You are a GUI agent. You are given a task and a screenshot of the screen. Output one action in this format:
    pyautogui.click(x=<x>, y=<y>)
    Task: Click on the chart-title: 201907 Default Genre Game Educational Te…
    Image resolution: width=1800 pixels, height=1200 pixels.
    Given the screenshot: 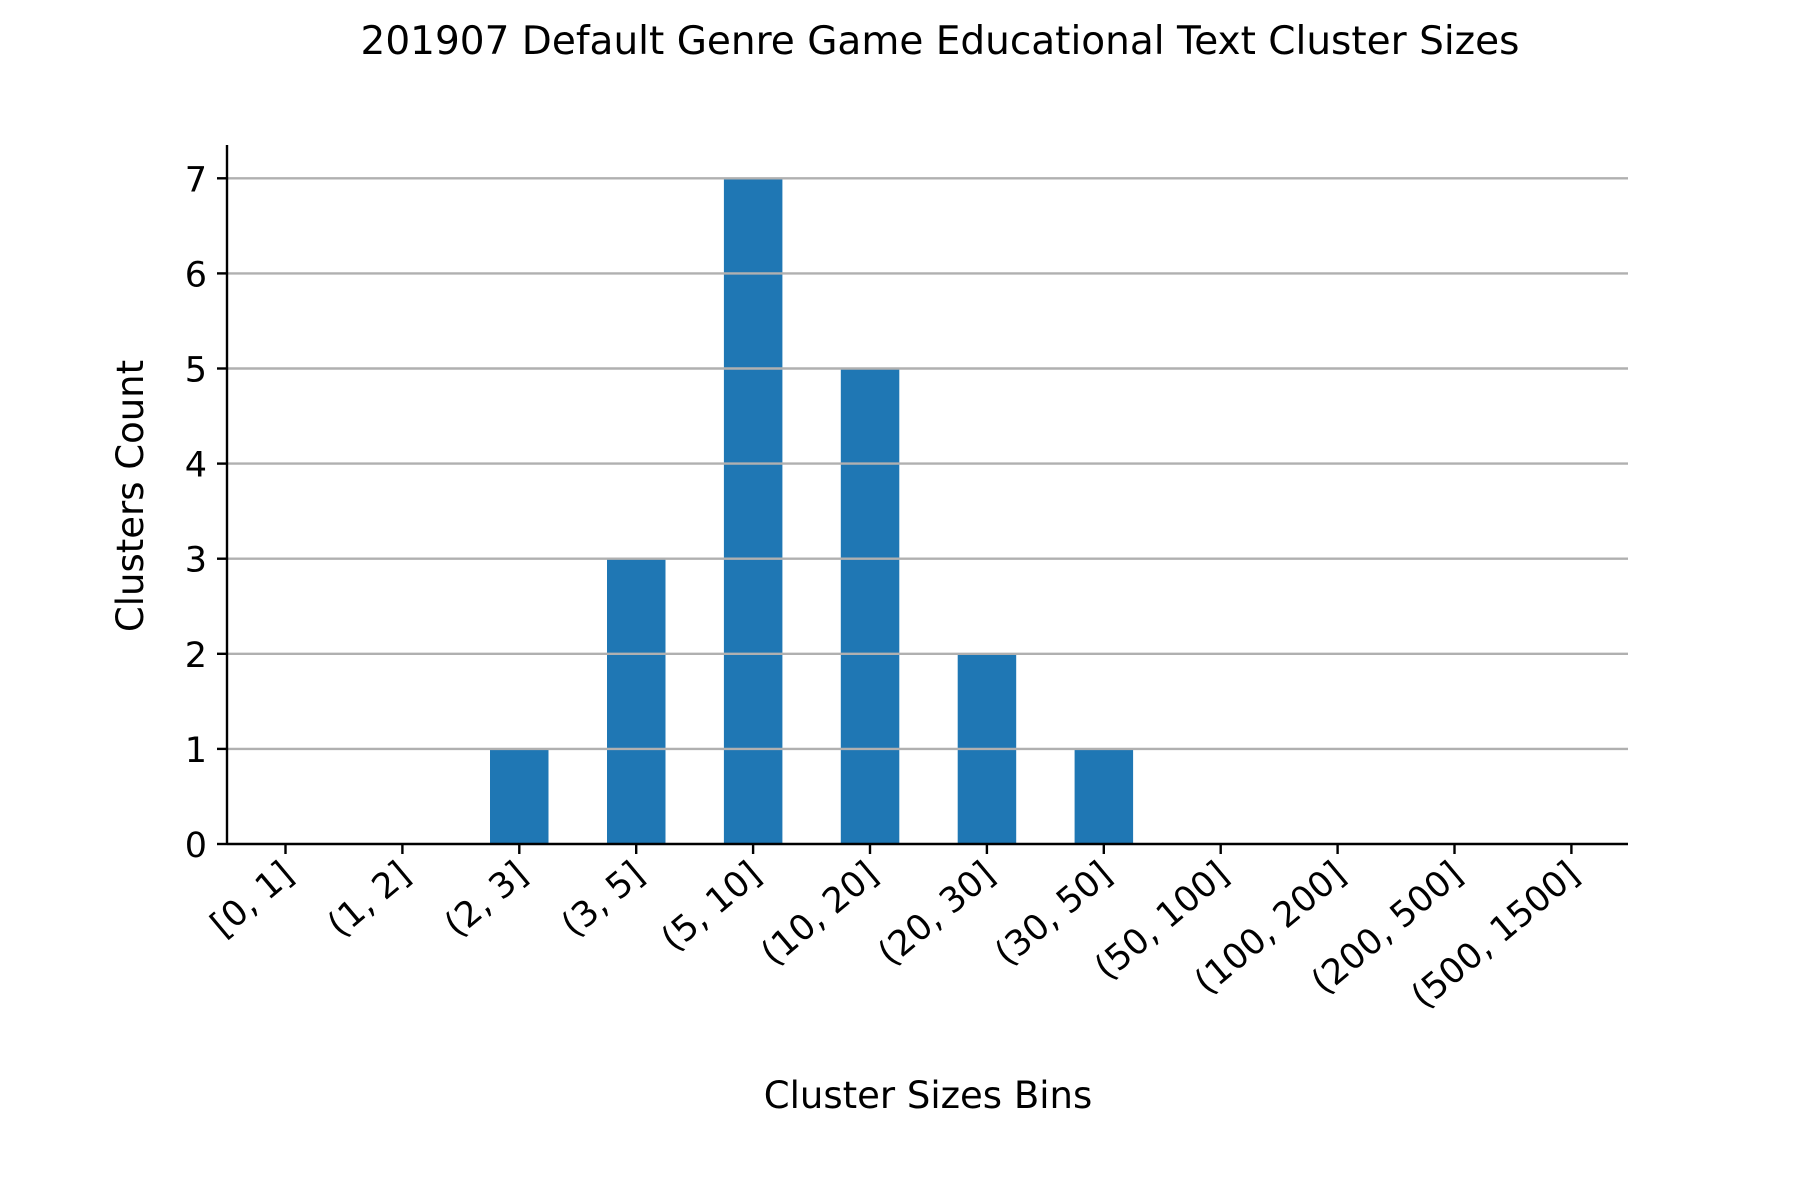 What is the action you would take?
    pyautogui.click(x=940, y=41)
    